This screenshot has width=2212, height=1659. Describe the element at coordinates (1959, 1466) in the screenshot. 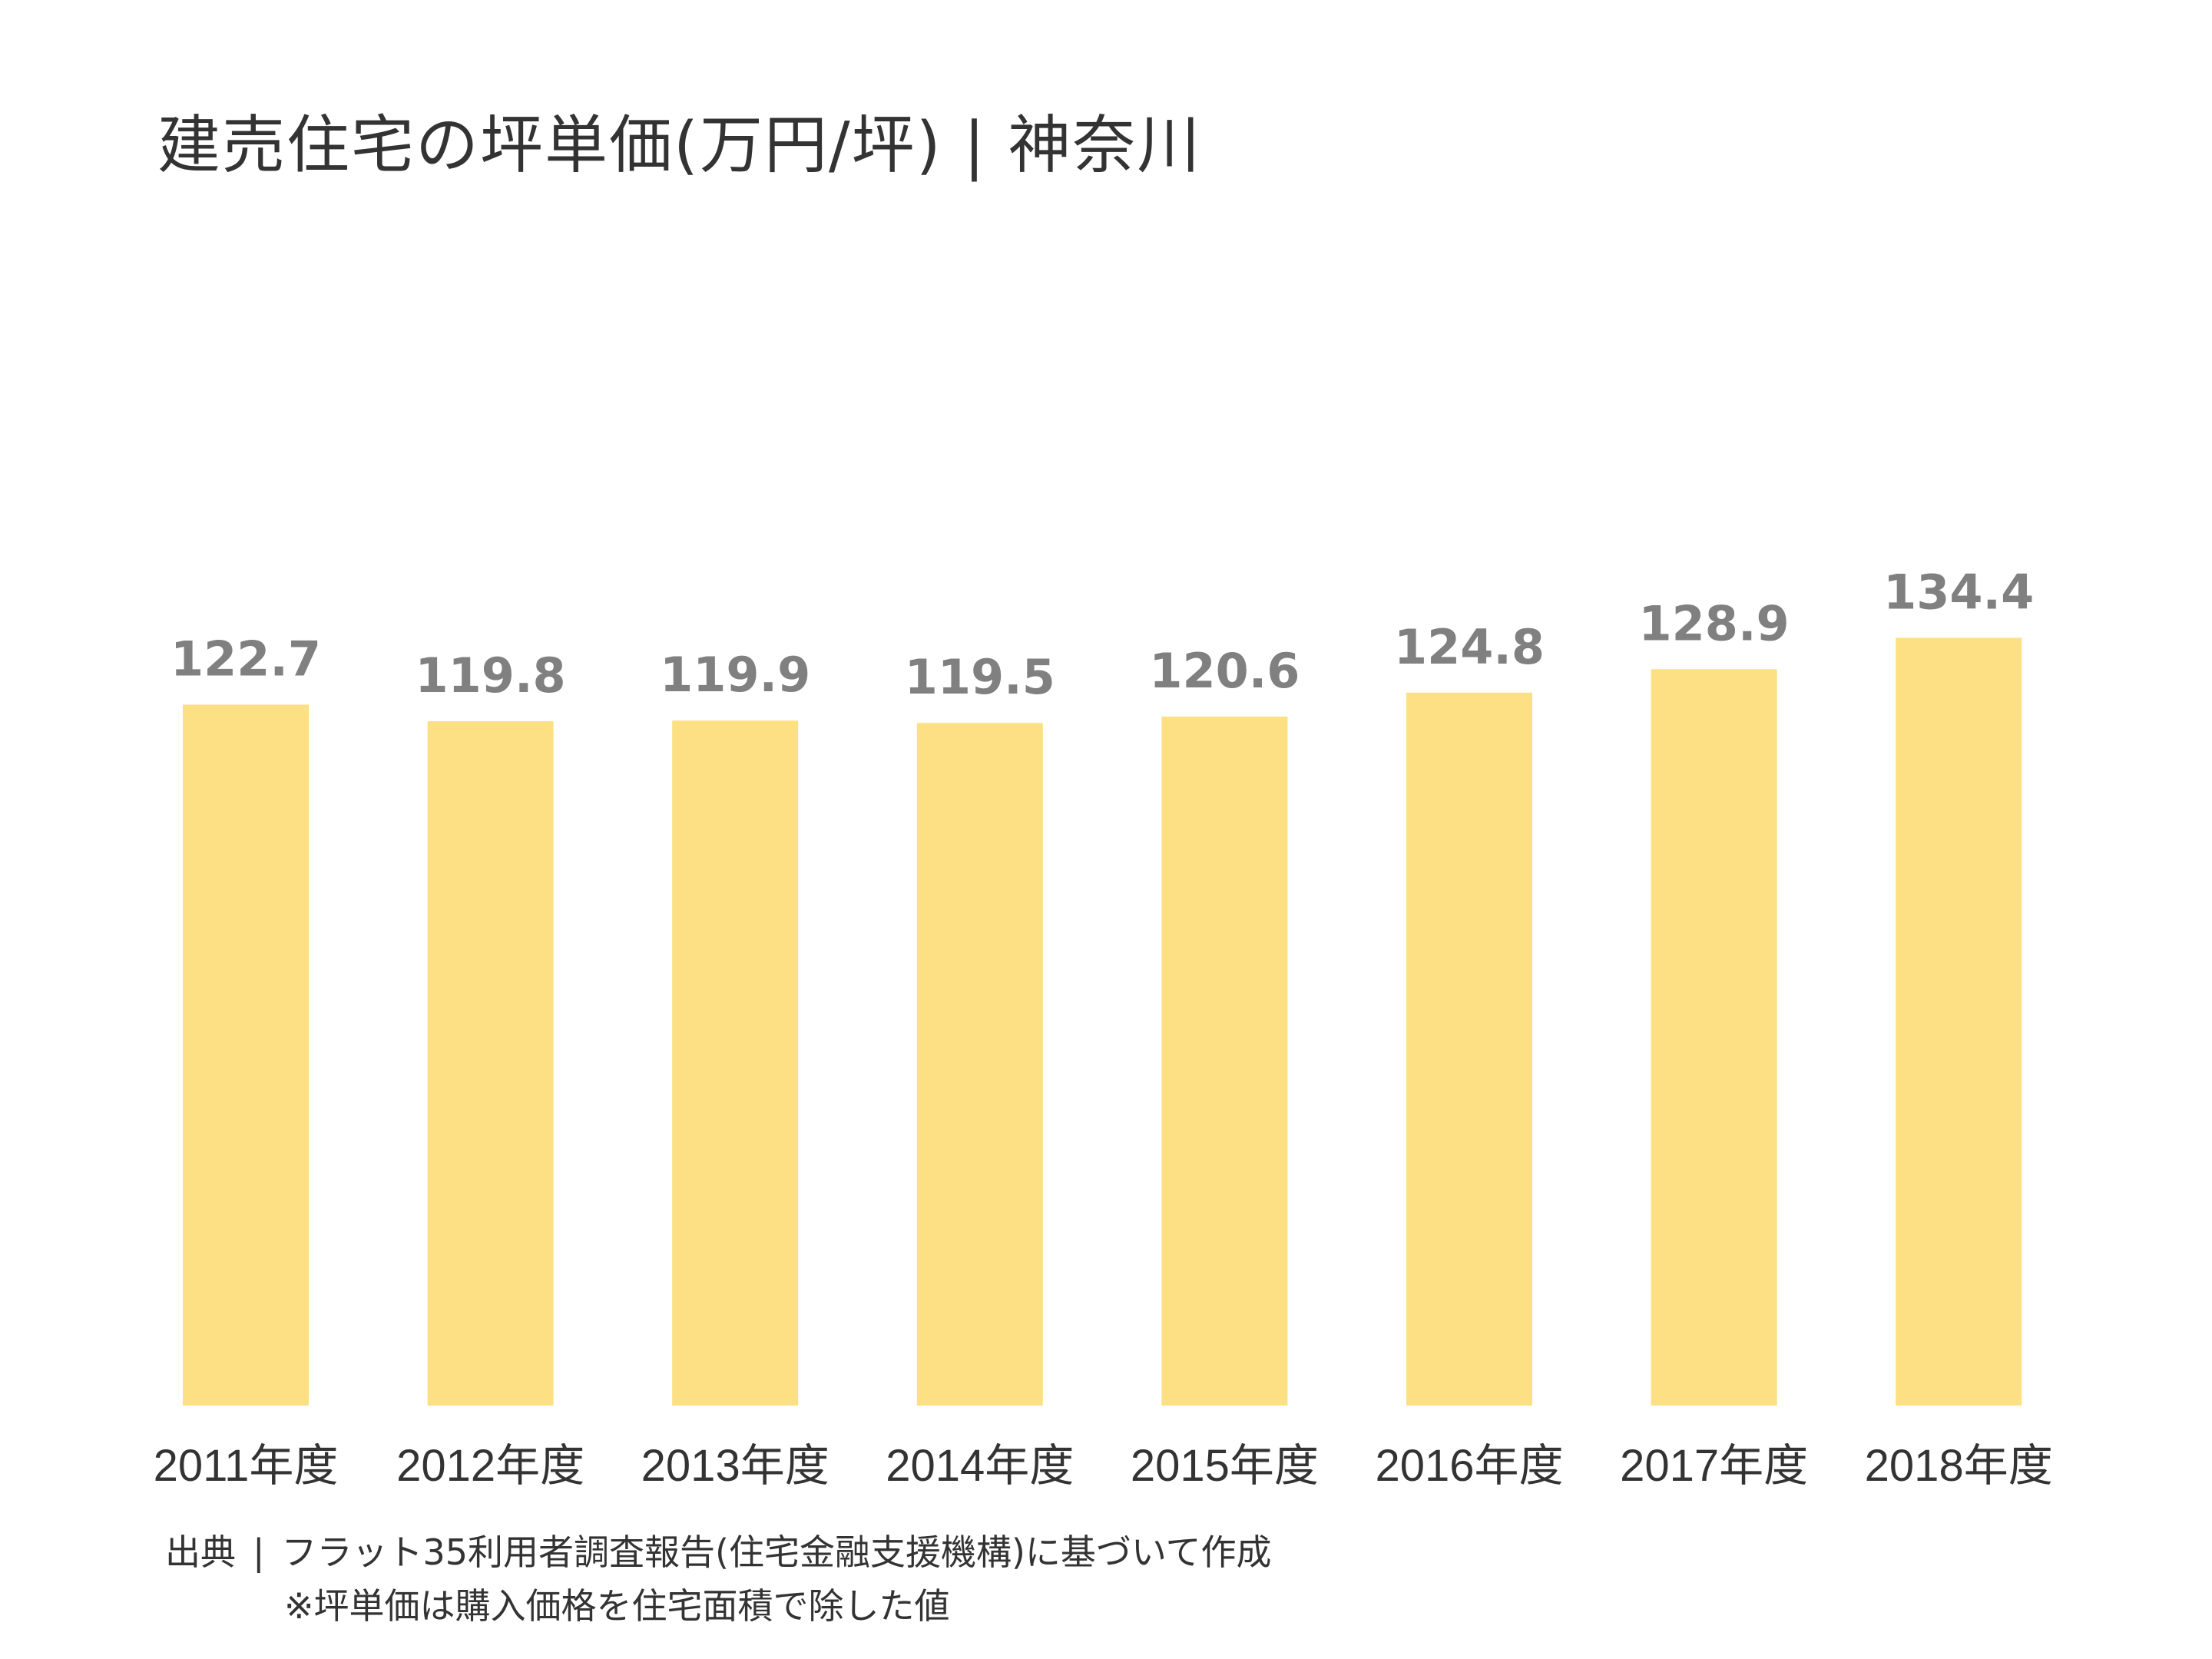

I see `category-label: 2018年度` at that location.